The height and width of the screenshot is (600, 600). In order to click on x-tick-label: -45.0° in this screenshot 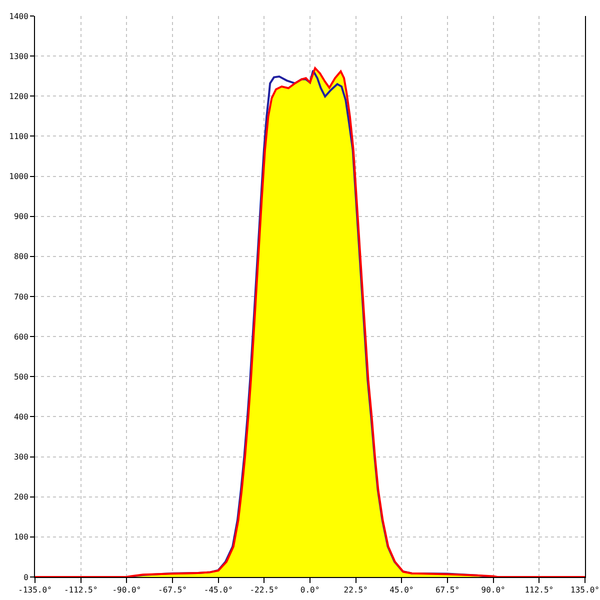, I will do `click(218, 590)`.